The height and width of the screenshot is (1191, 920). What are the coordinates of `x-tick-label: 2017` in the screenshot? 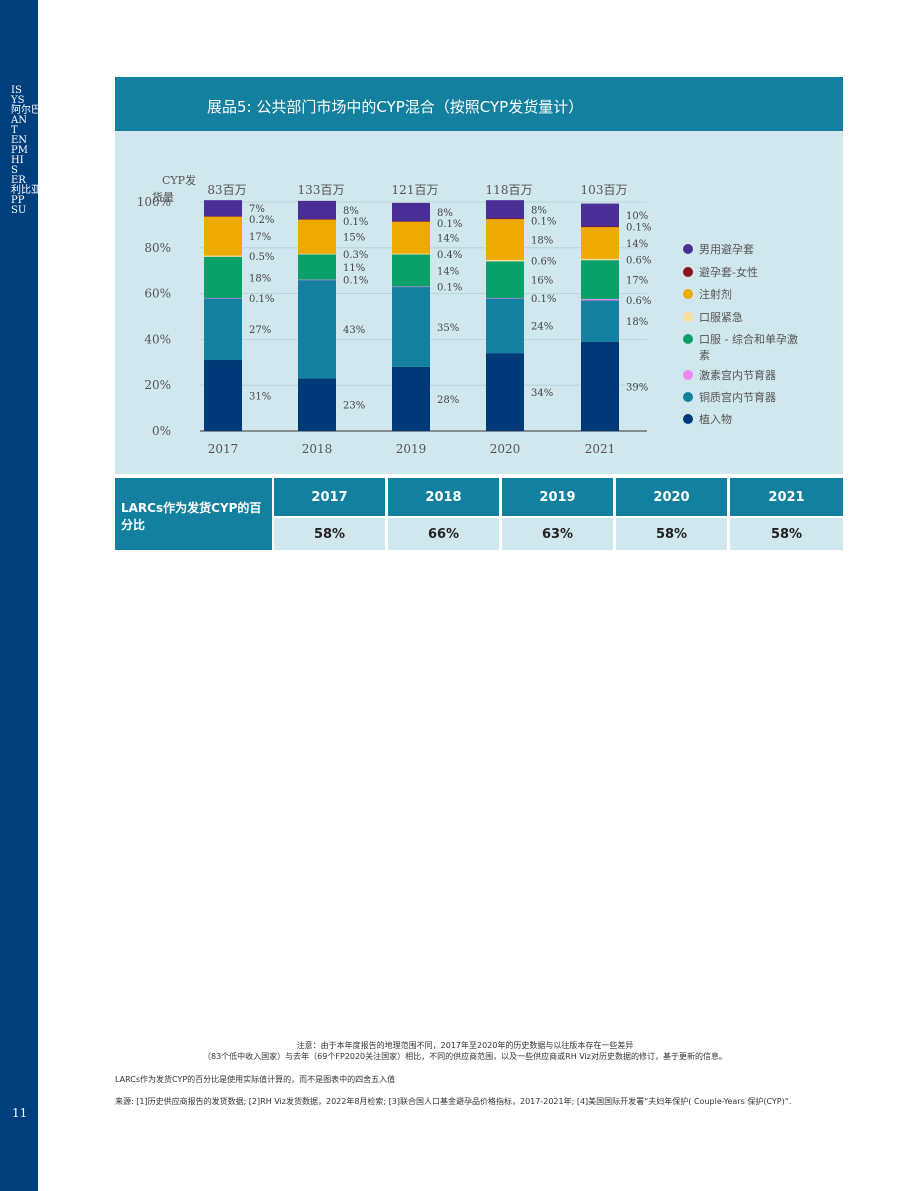 It's located at (223, 449).